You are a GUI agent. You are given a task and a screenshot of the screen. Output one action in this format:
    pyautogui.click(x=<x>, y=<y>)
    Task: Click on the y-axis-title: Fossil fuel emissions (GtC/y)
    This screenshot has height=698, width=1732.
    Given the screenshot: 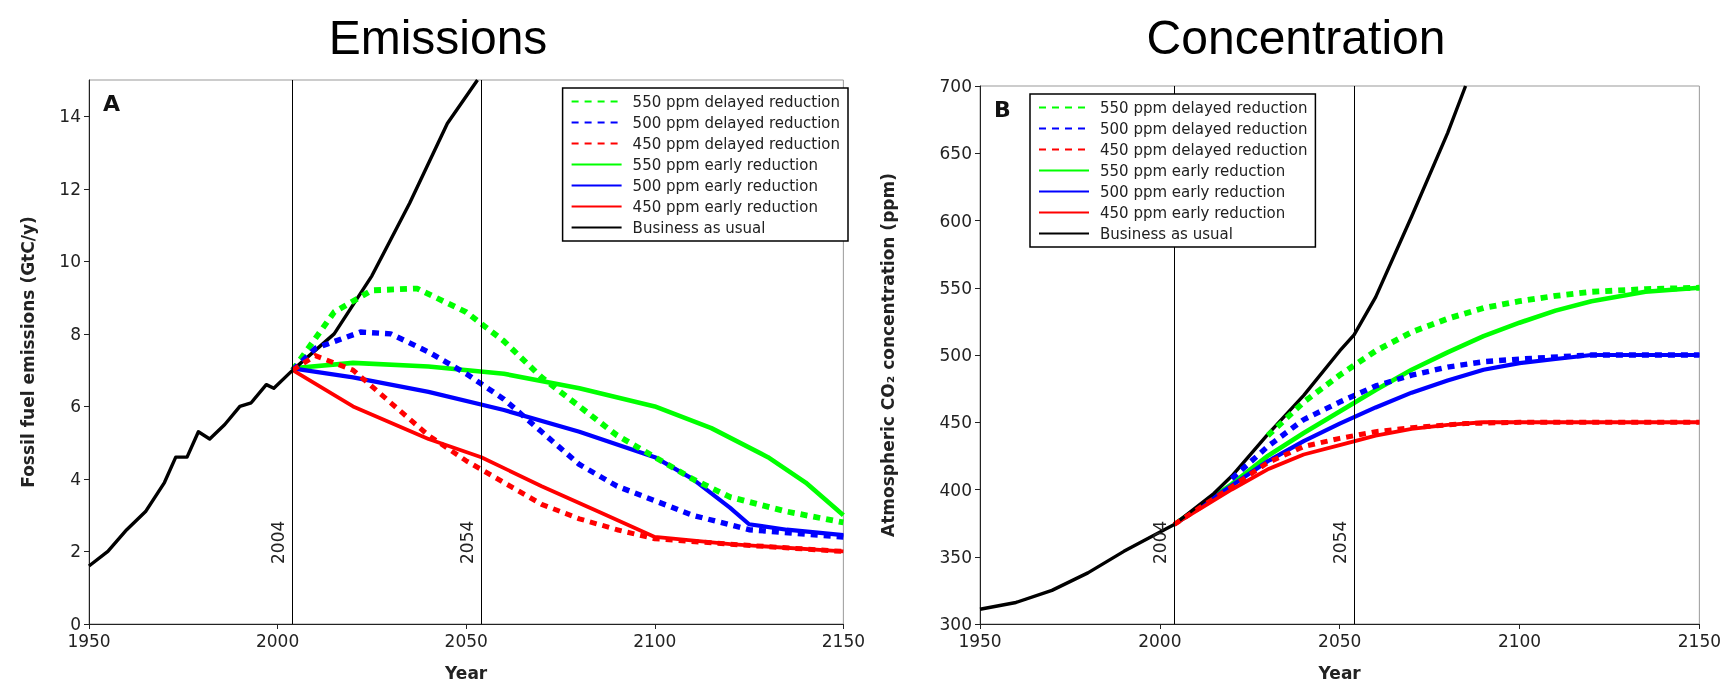 What is the action you would take?
    pyautogui.click(x=27, y=352)
    